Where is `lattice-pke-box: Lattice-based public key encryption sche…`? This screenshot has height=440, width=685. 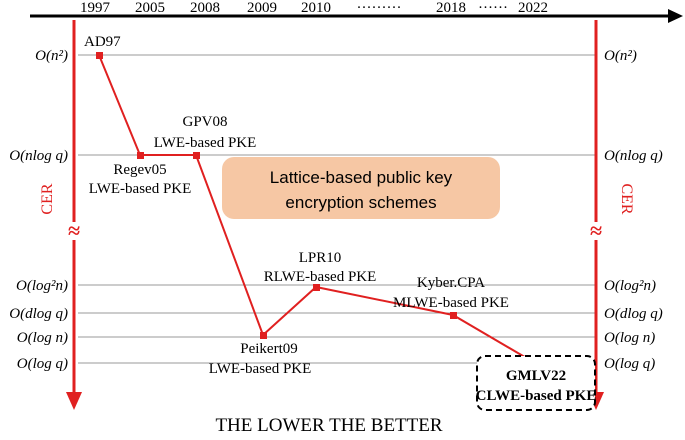 lattice-pke-box: Lattice-based public key encryption sche… is located at coordinates (361, 188).